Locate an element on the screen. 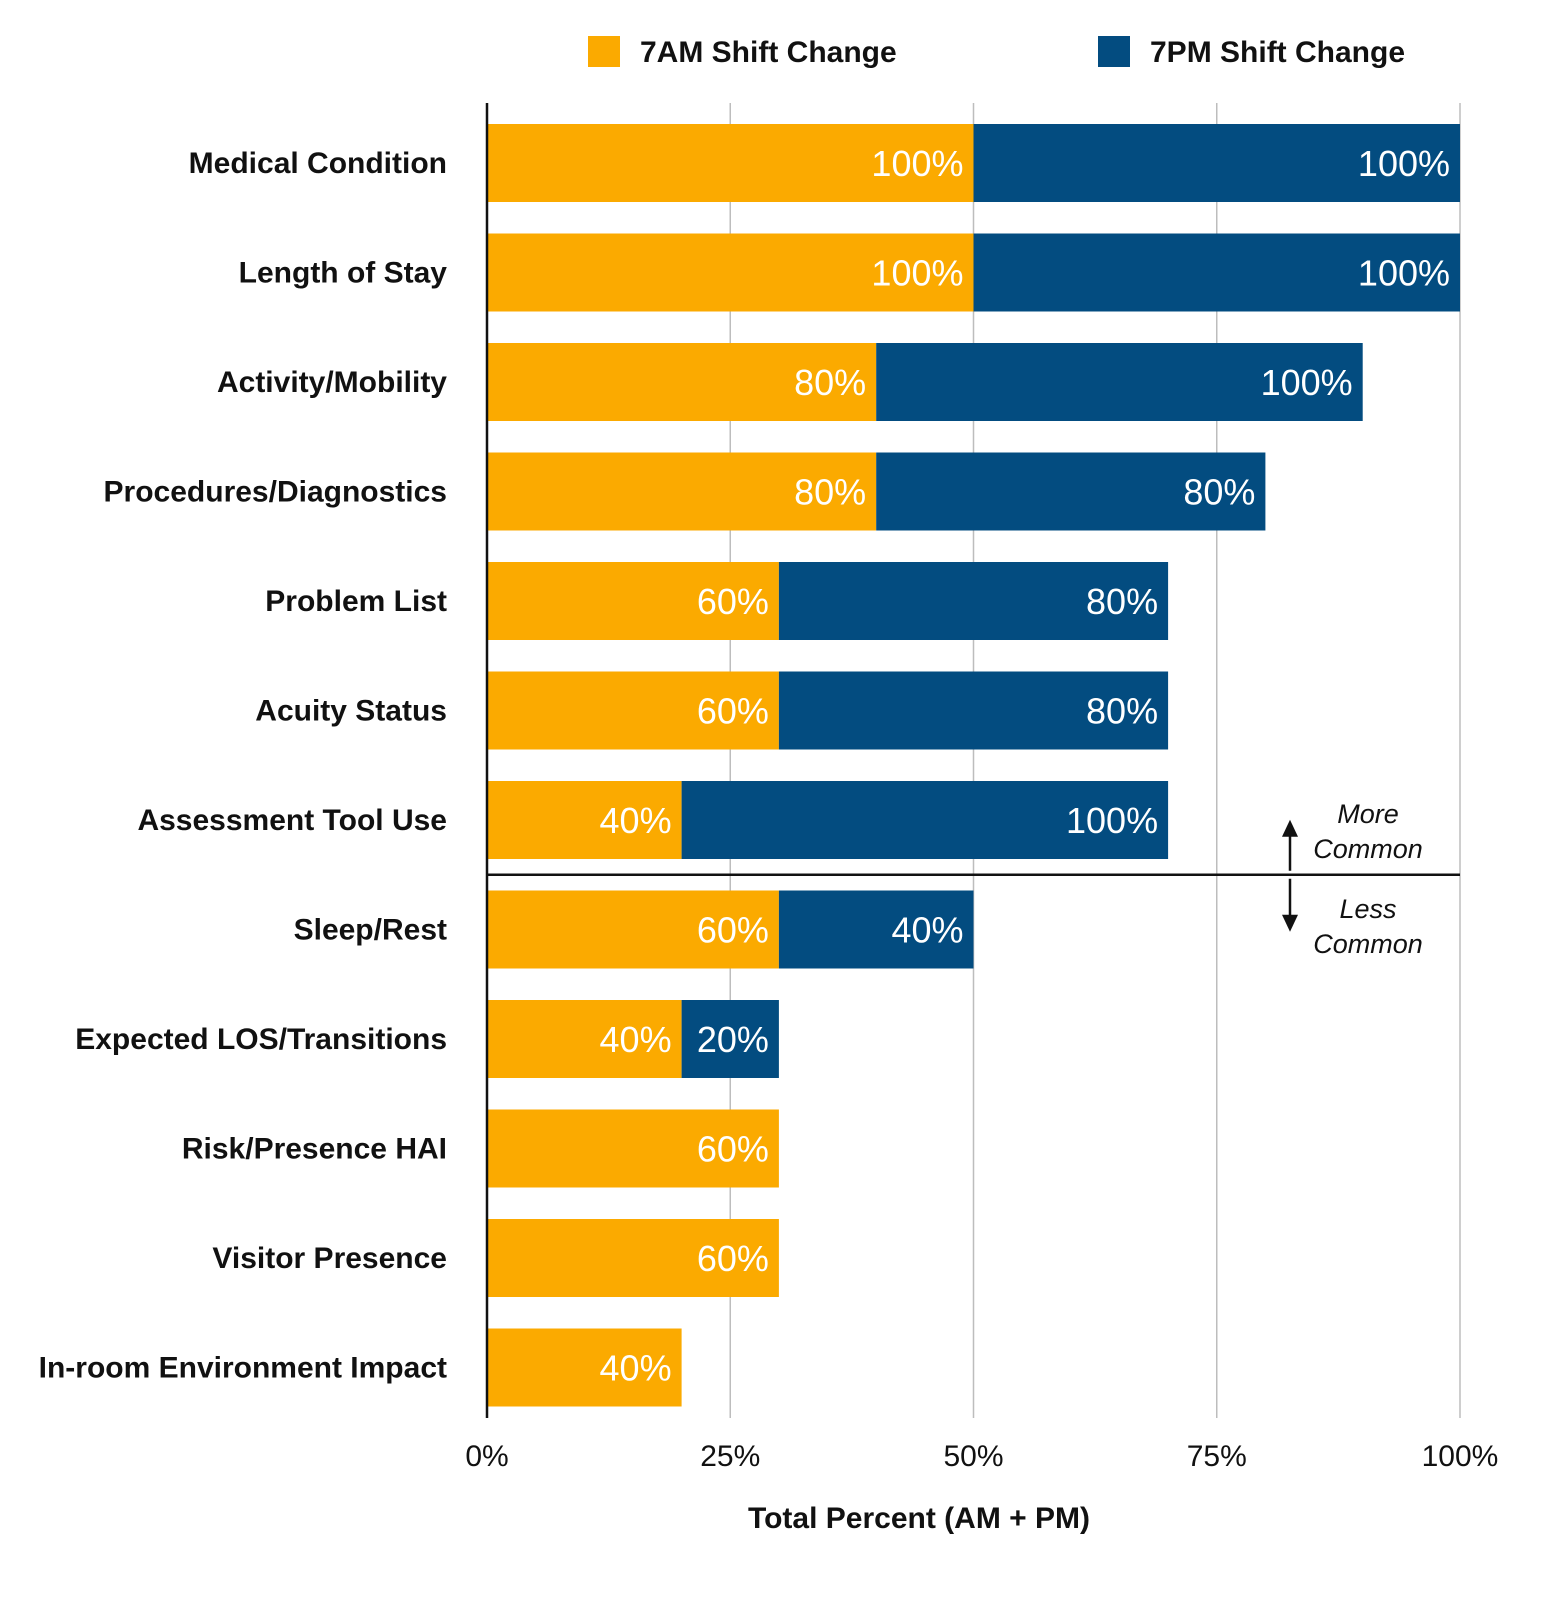  value-label-sleep-rest-pm: 40% is located at coordinates (927, 930).